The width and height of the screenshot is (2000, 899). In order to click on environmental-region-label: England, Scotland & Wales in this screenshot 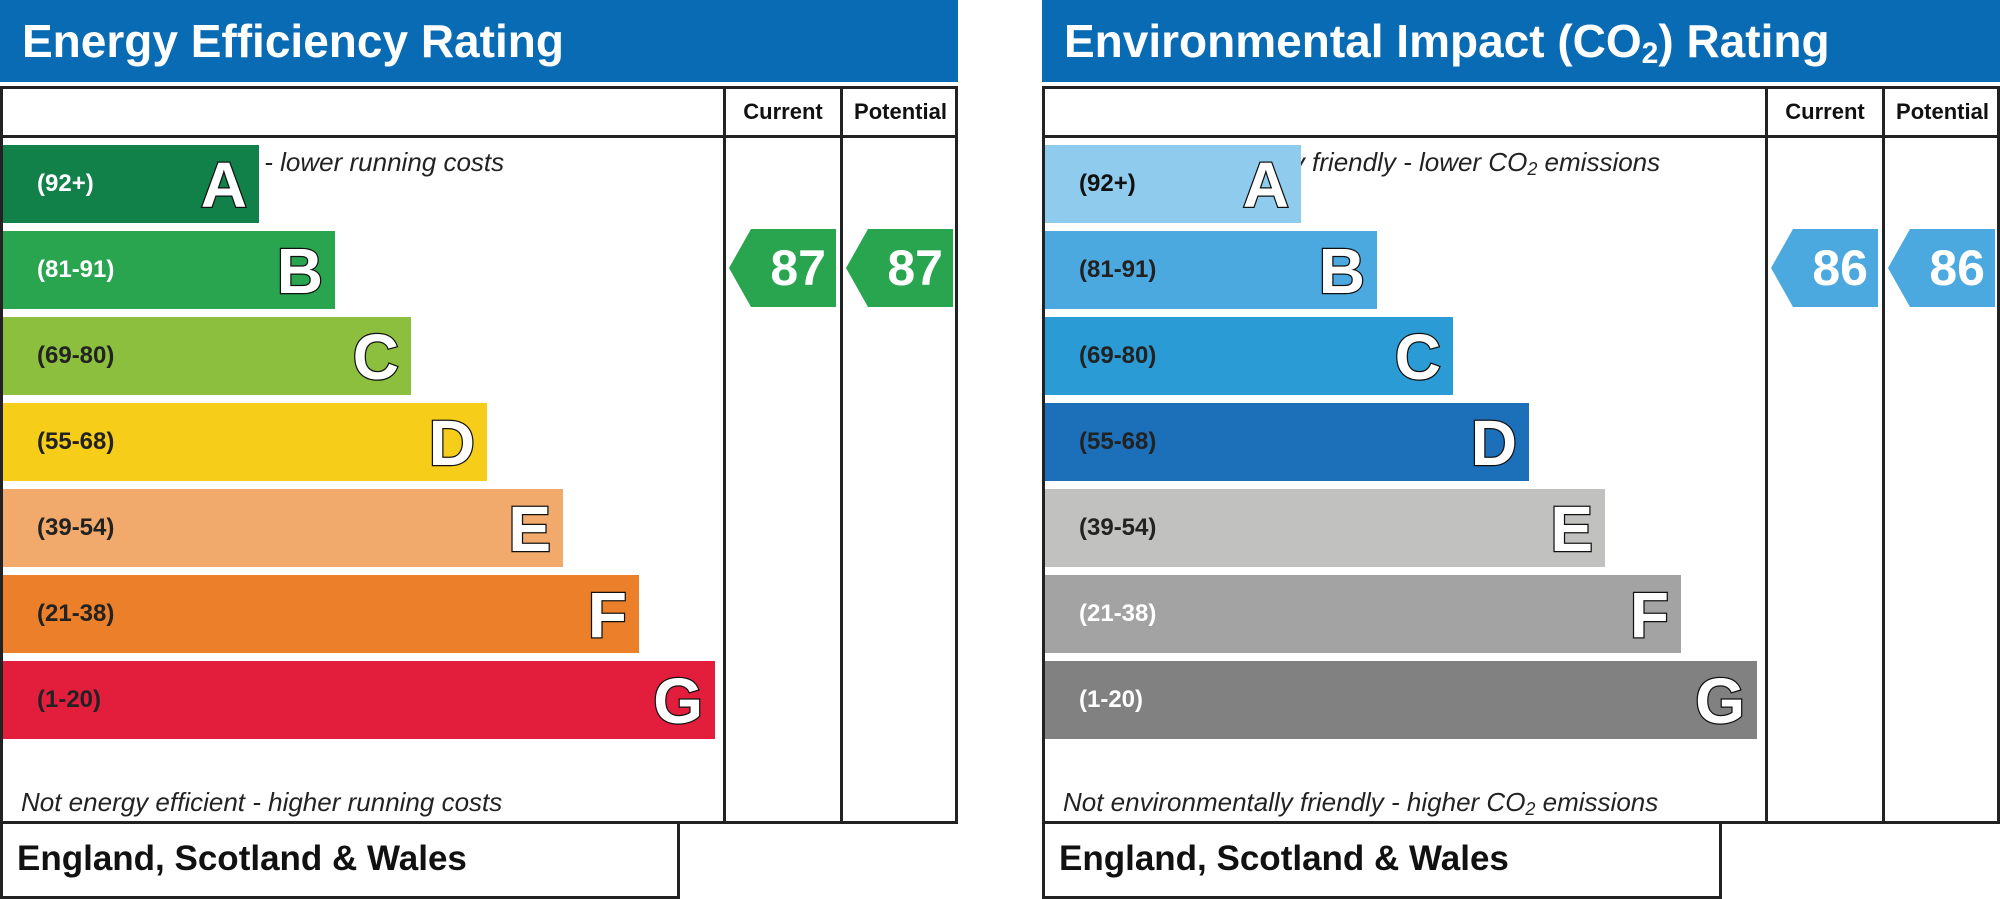, I will do `click(1382, 861)`.